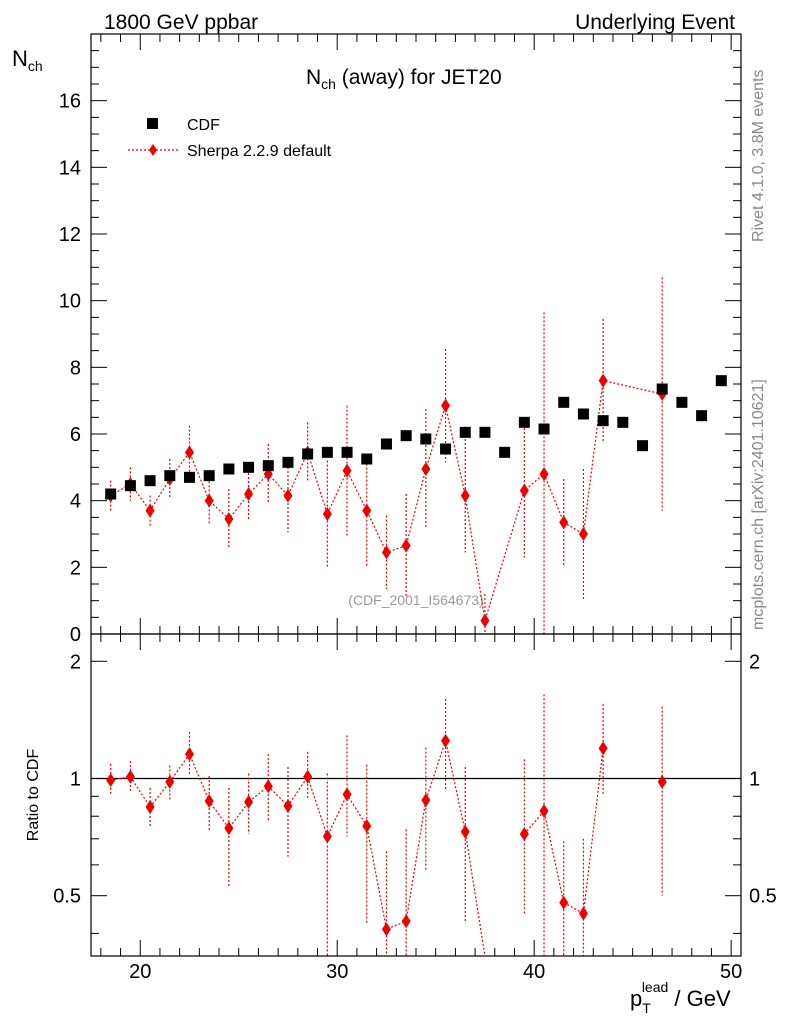  What do you see at coordinates (181, 22) in the screenshot?
I see `header-left: 1800 GeV ppbar` at bounding box center [181, 22].